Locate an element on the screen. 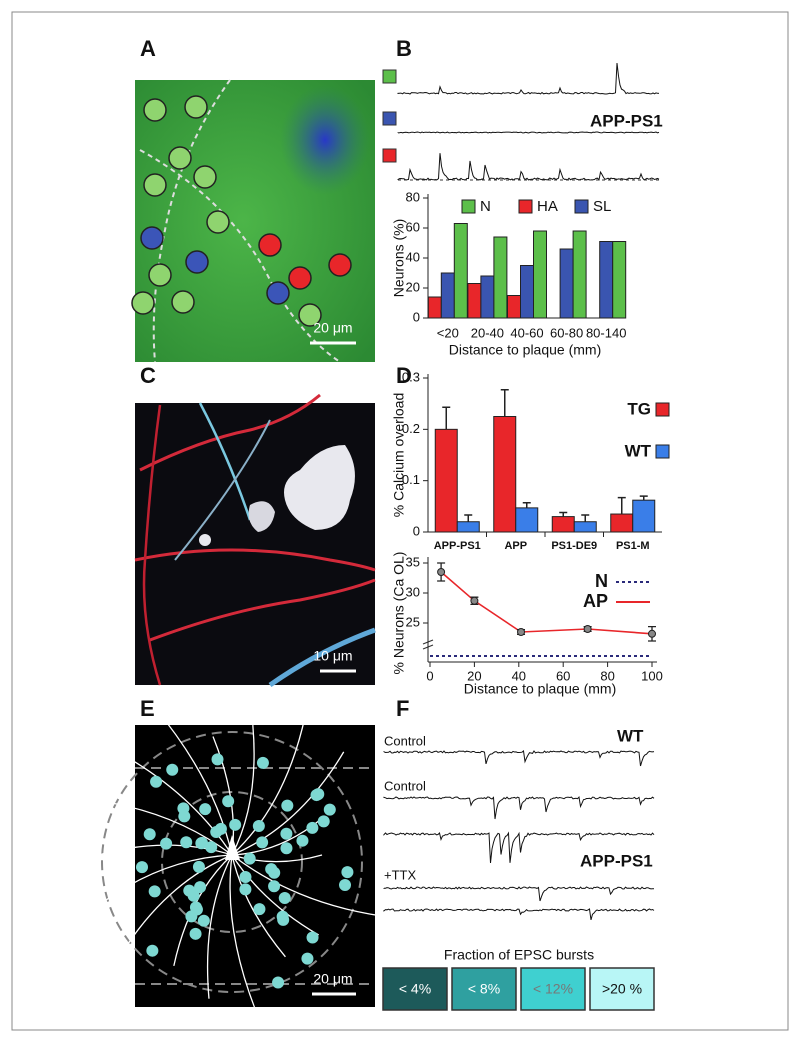 This screenshot has width=800, height=1042. y-tick-label: 20 is located at coordinates (413, 286).